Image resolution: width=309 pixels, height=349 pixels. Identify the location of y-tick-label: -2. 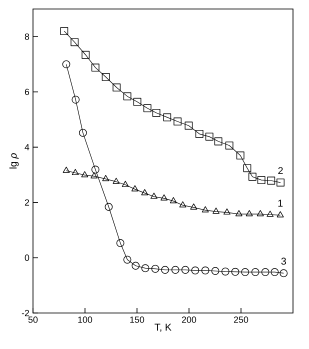
(26, 313).